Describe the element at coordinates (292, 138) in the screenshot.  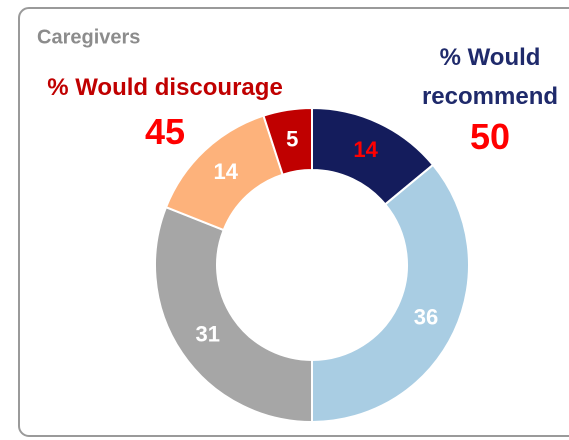
I see `data-label: 5` at that location.